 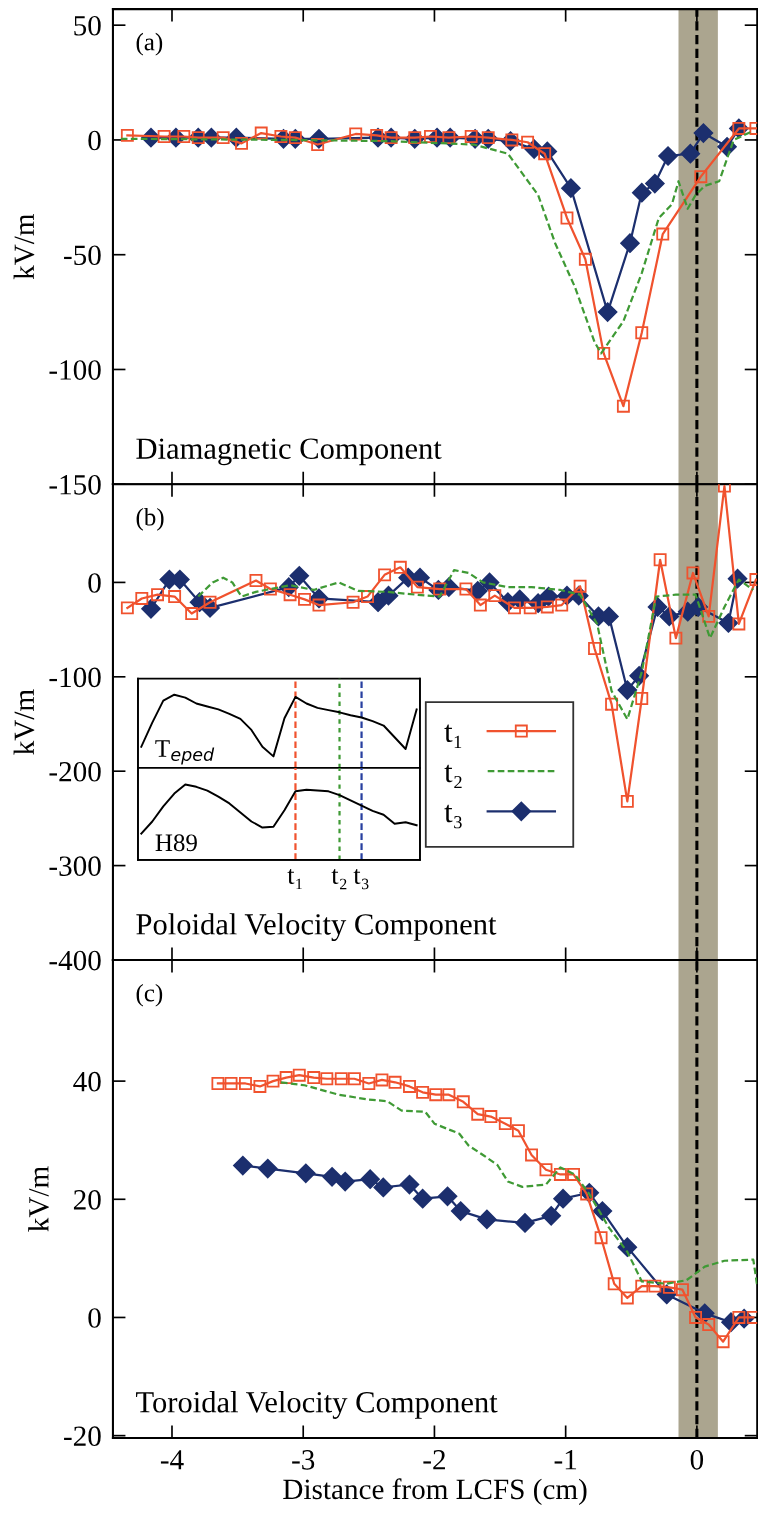 I want to click on y-tick-label: -200, so click(x=75, y=771).